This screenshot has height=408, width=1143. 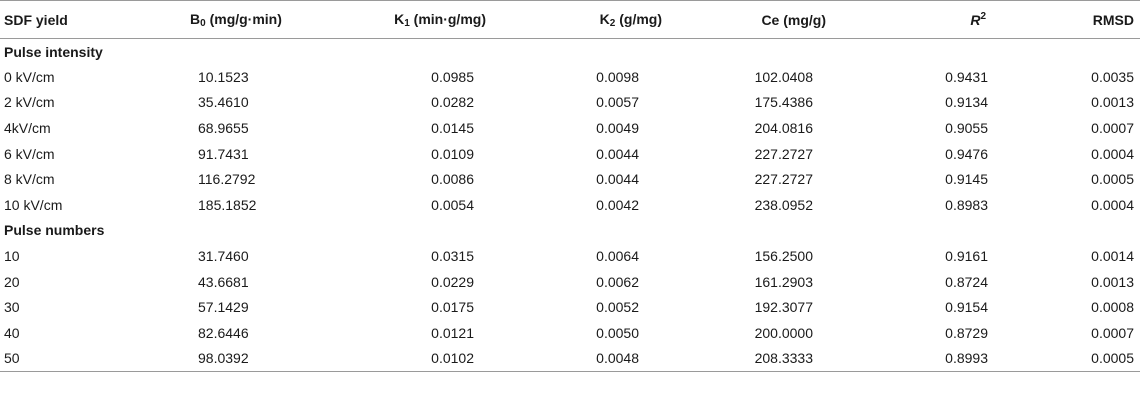 I want to click on cell-b0: 43.6681, so click(x=223, y=281).